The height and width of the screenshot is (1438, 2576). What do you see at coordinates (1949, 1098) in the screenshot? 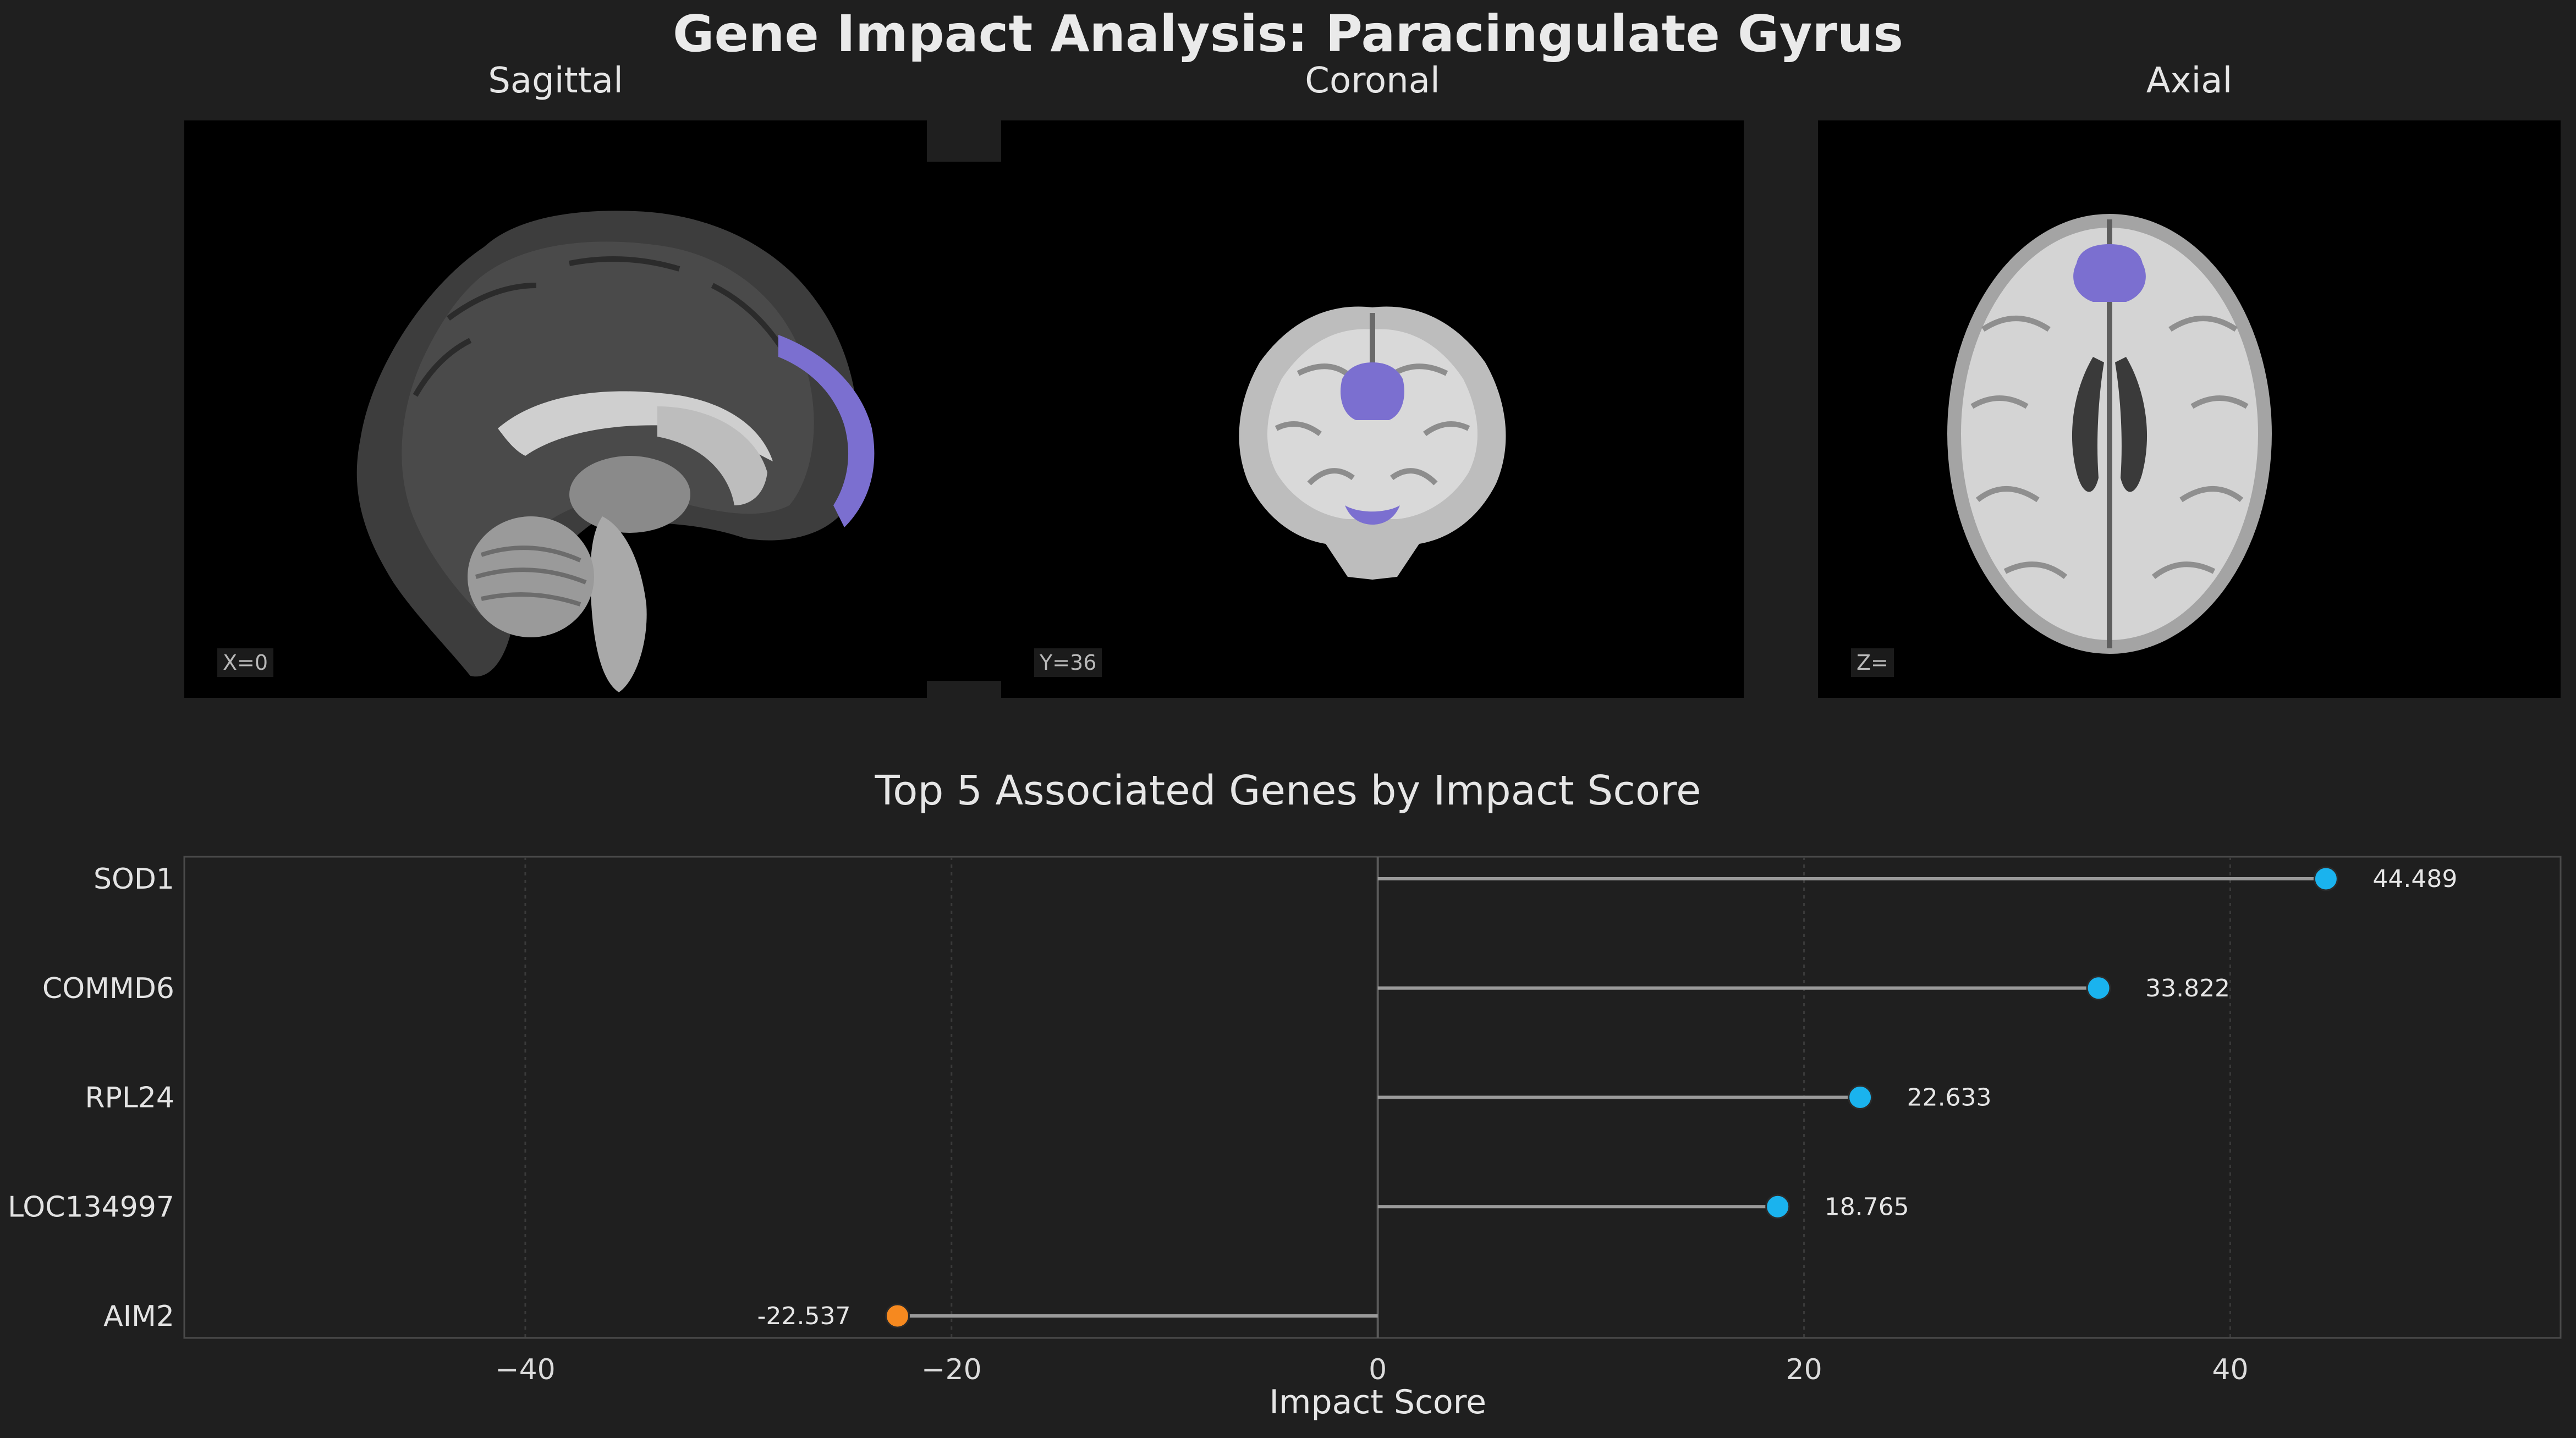
I see `data-label: 22.633` at bounding box center [1949, 1098].